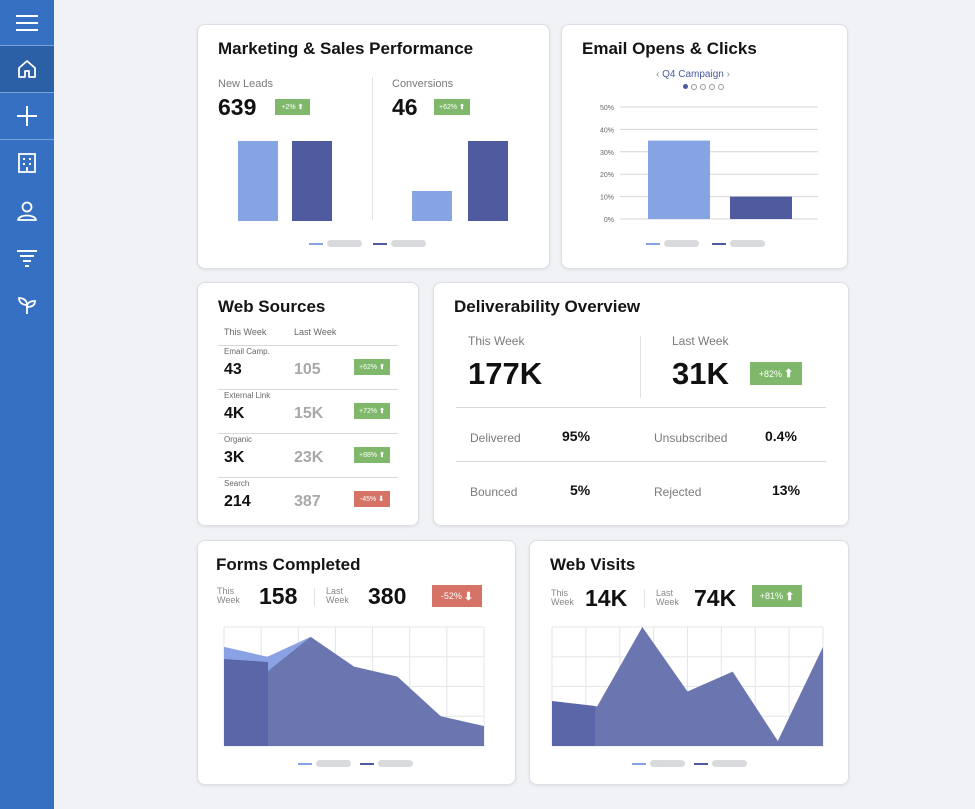  I want to click on source-label: Organic, so click(238, 439).